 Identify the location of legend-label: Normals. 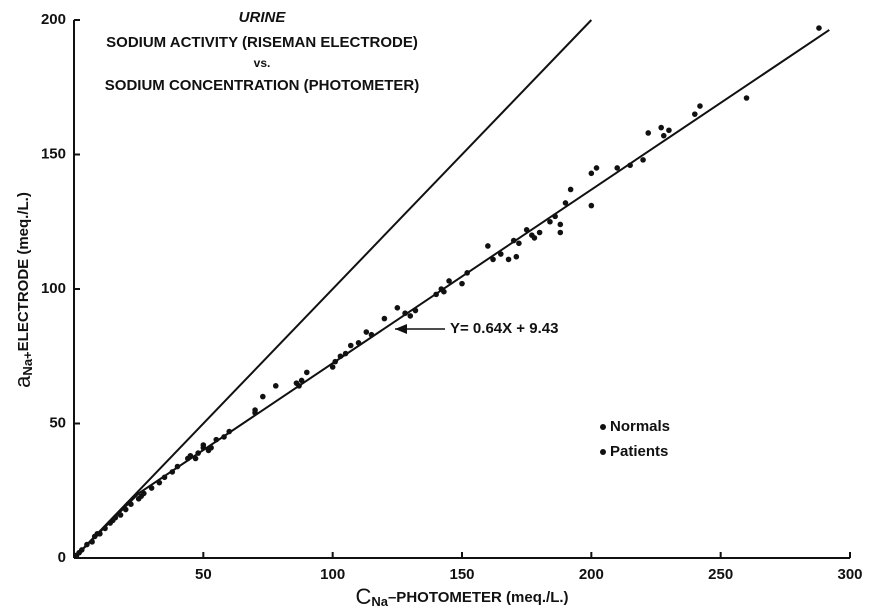
(640, 426).